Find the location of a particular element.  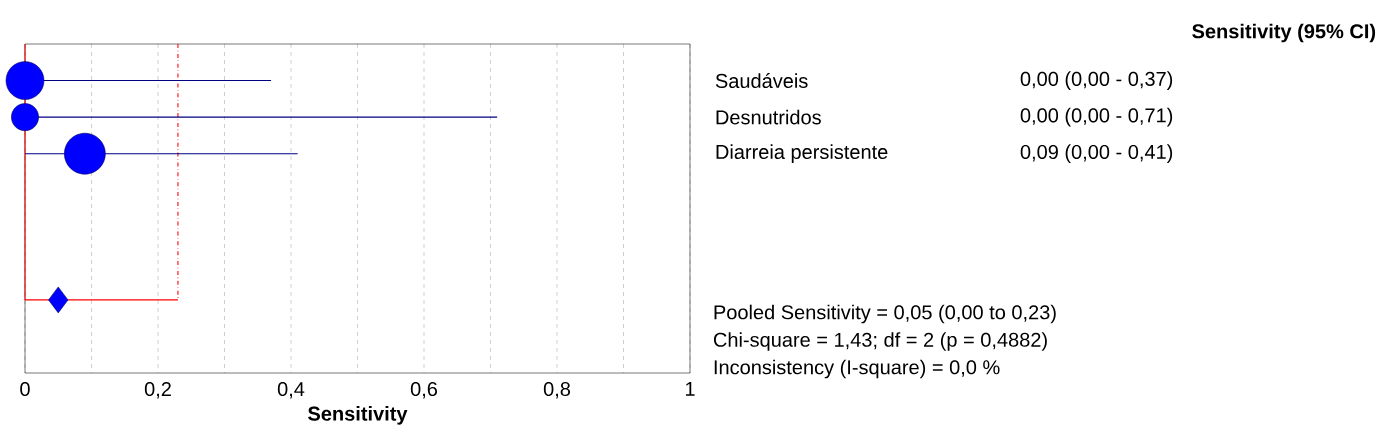

text: Chi-square = 1,43; df = 2 (p = 0,4882) is located at coordinates (880, 341).